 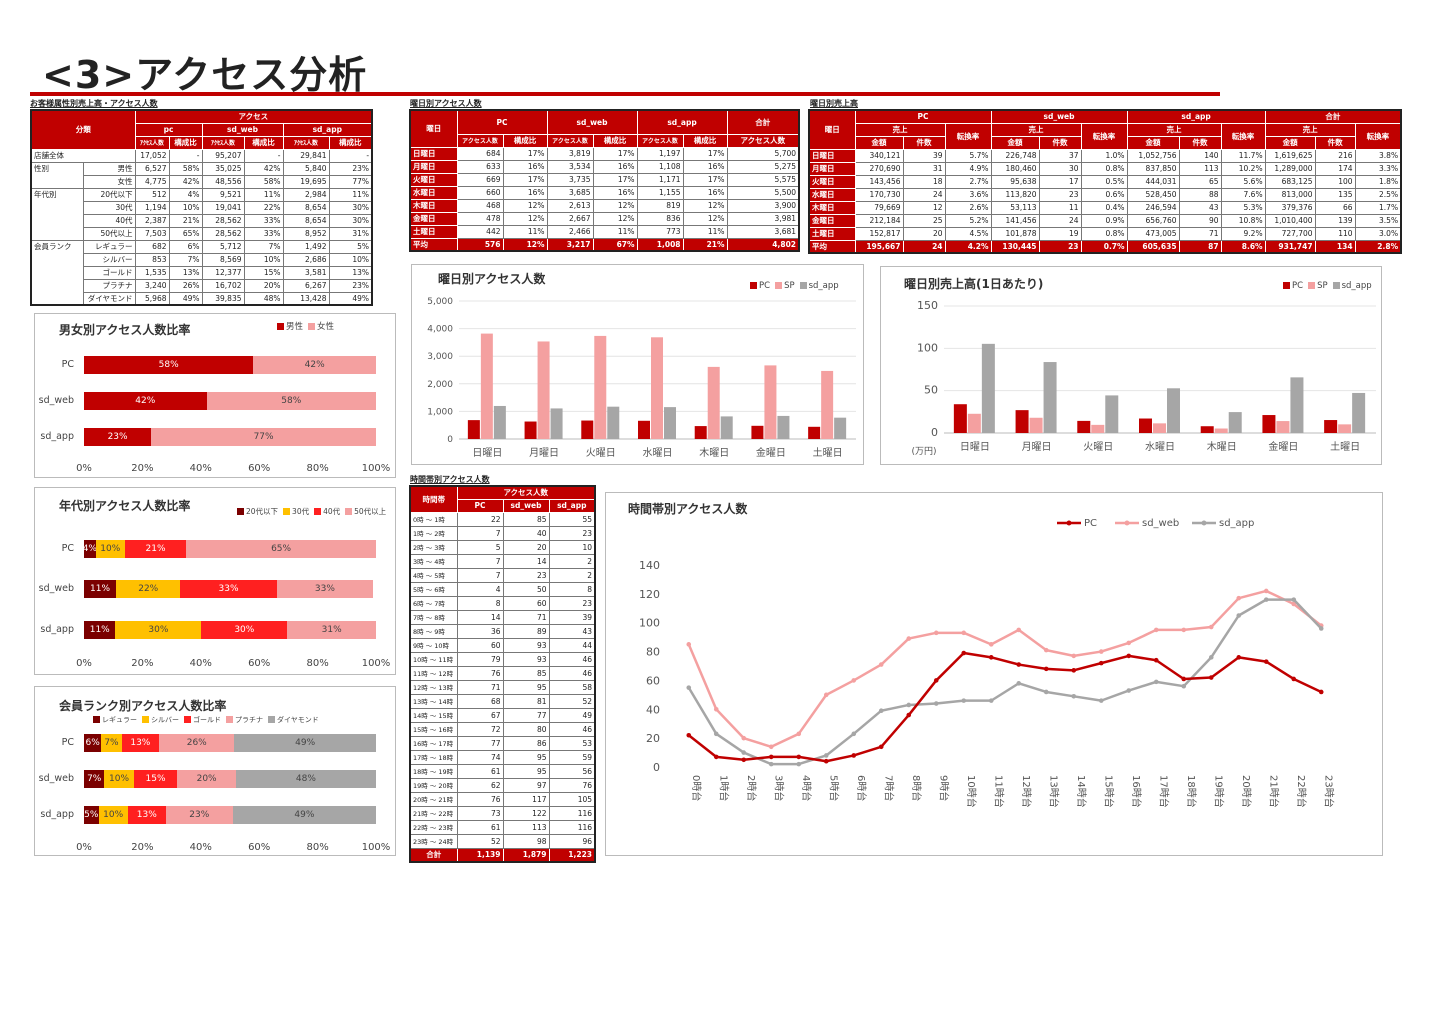 What do you see at coordinates (480, 841) in the screenshot?
I see `table-cell: 52` at bounding box center [480, 841].